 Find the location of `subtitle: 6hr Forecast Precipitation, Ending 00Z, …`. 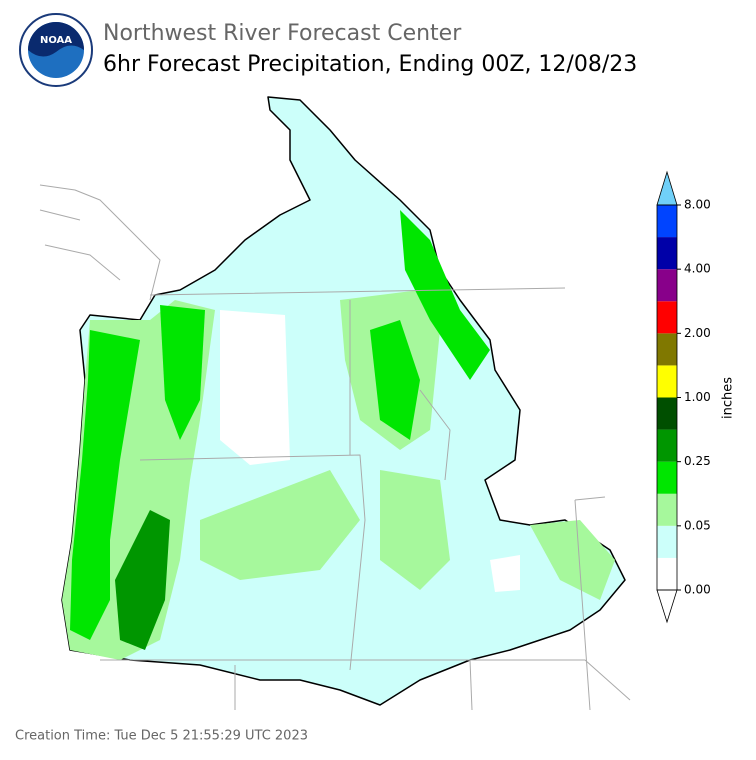

subtitle: 6hr Forecast Precipitation, Ending 00Z, … is located at coordinates (370, 64).